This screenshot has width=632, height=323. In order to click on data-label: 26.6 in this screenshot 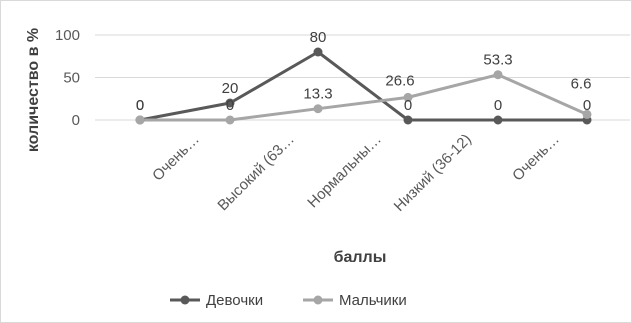, I will do `click(399, 80)`.